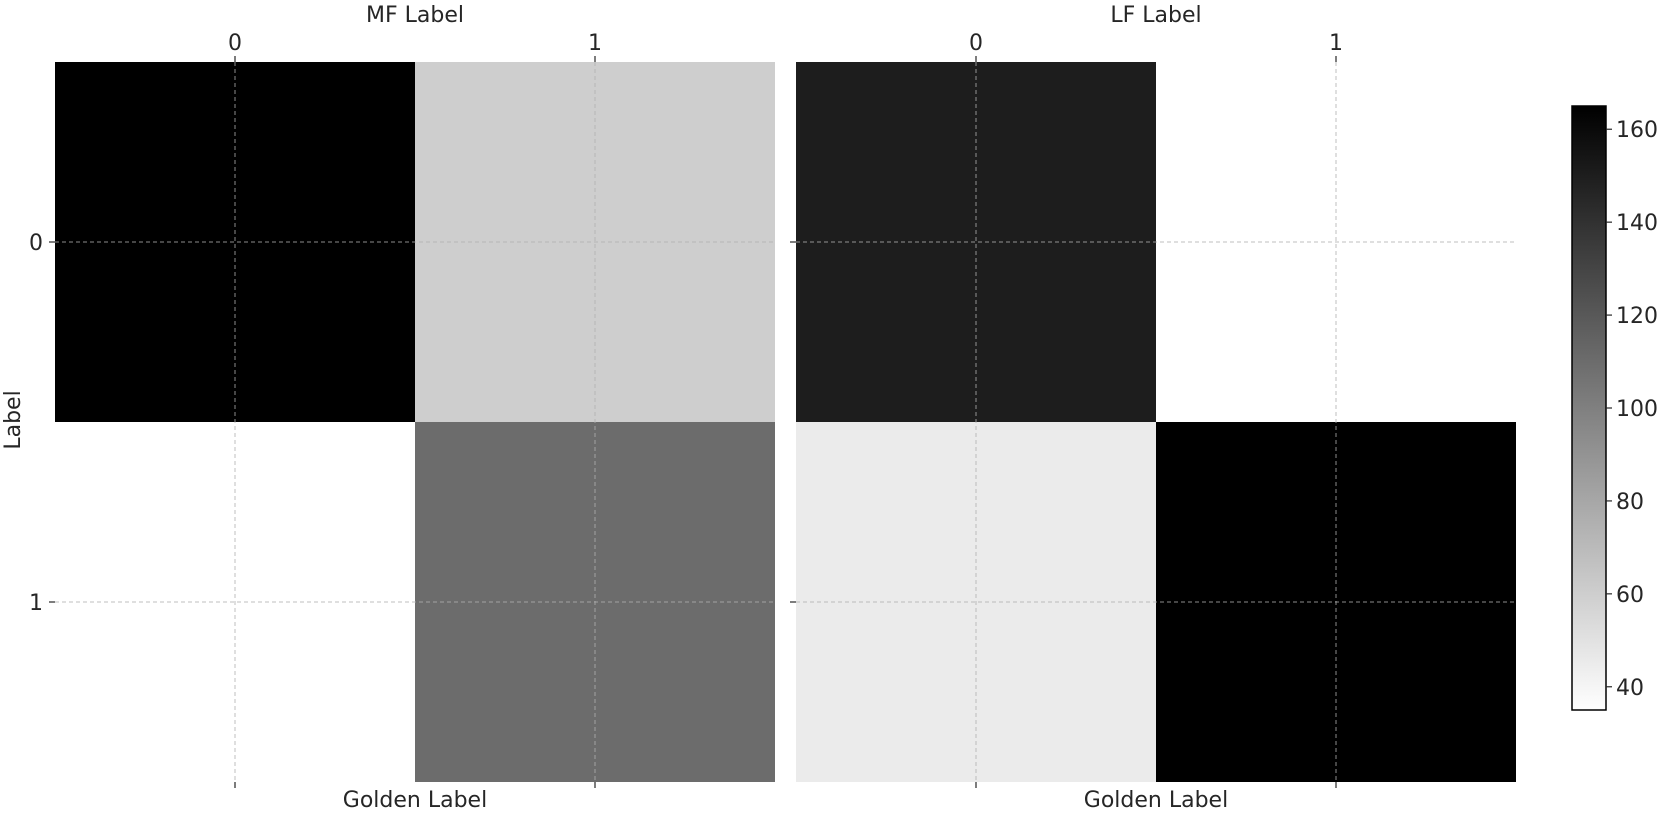  I want to click on colorbar-tick-label-60: 60, so click(1630, 595).